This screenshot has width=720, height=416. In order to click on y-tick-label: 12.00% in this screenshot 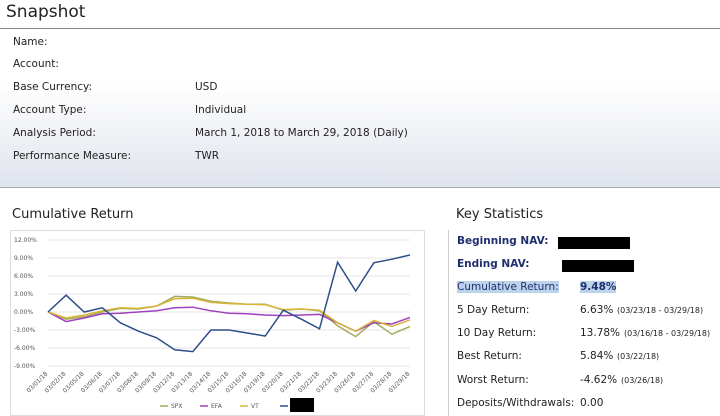, I will do `click(25, 240)`.